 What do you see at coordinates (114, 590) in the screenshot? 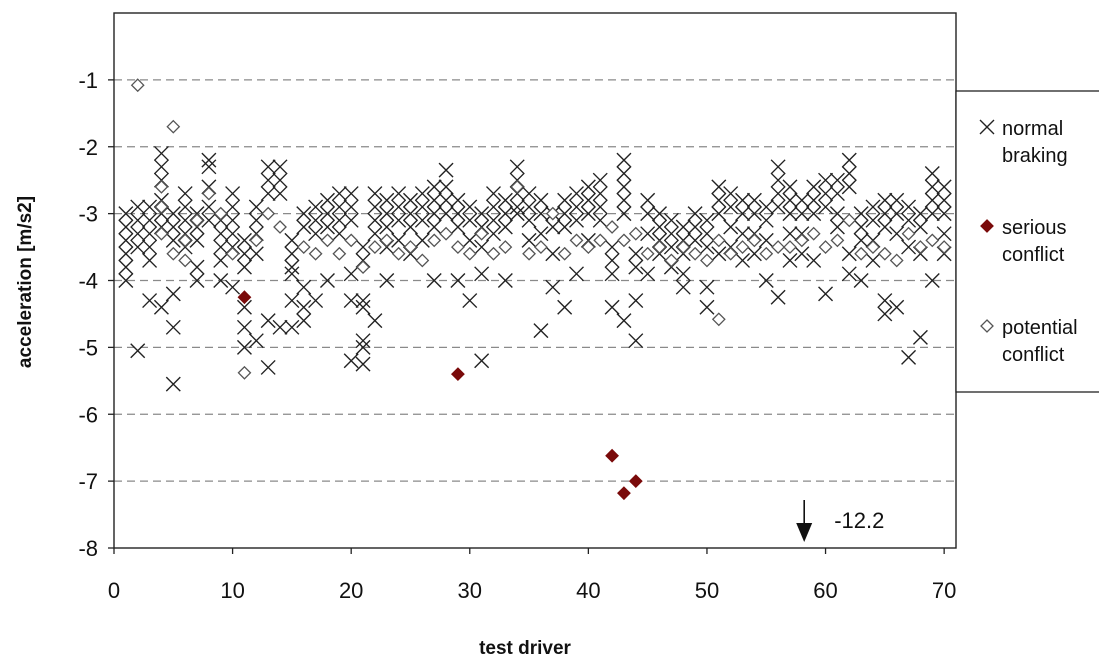
I see `x-tick-label: 0` at bounding box center [114, 590].